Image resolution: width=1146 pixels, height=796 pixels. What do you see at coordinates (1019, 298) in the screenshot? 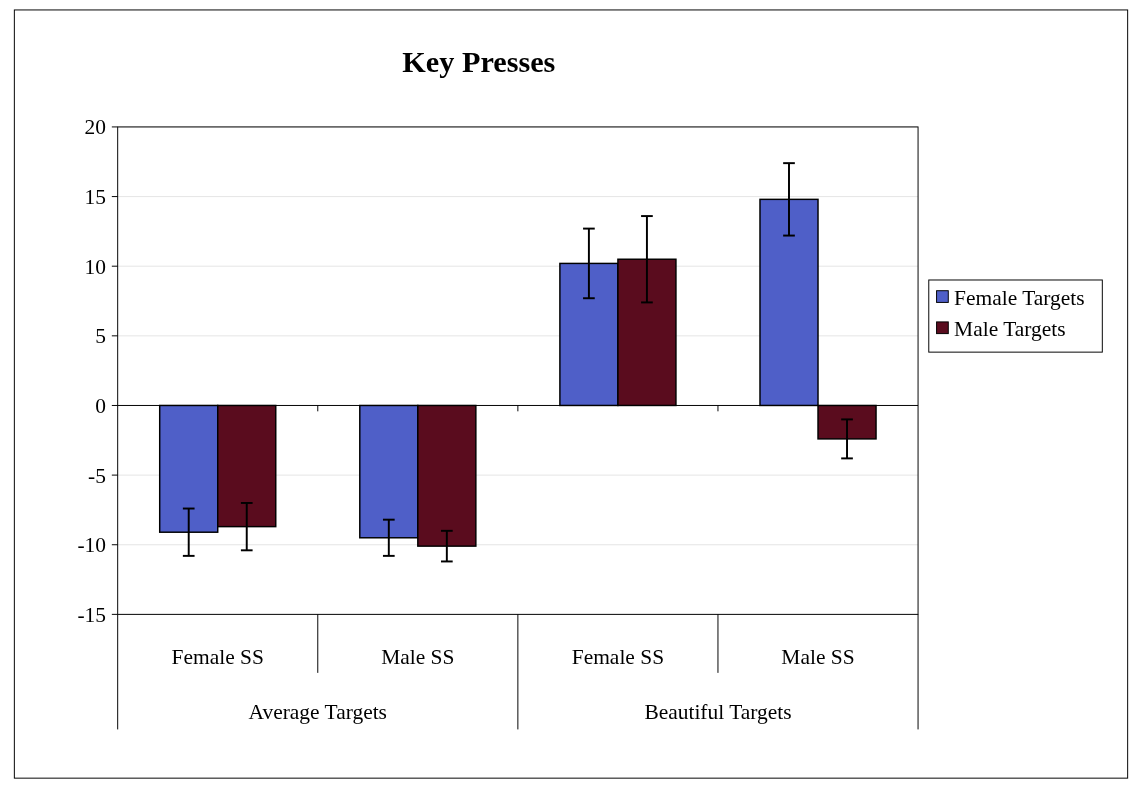
I see `legend-label: Female Targets` at bounding box center [1019, 298].